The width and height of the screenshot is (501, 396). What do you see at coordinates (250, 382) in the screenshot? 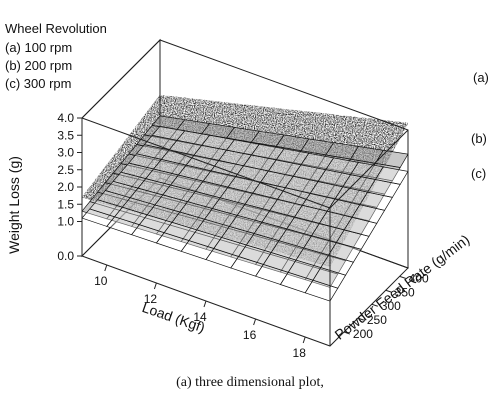
I see `figure-caption: (a) three dimensional plot,` at bounding box center [250, 382].